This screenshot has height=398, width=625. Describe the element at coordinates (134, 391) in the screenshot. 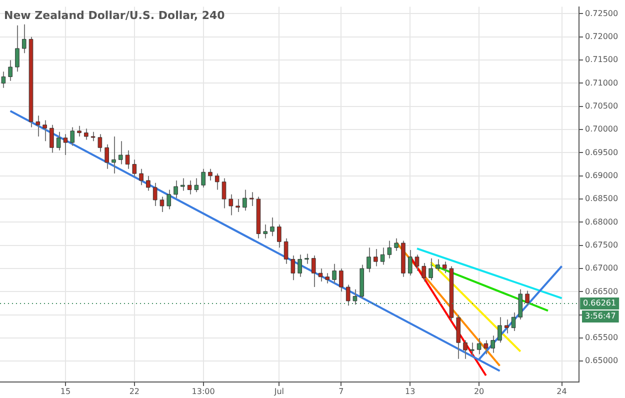

I see `x-tick-label: 22` at that location.